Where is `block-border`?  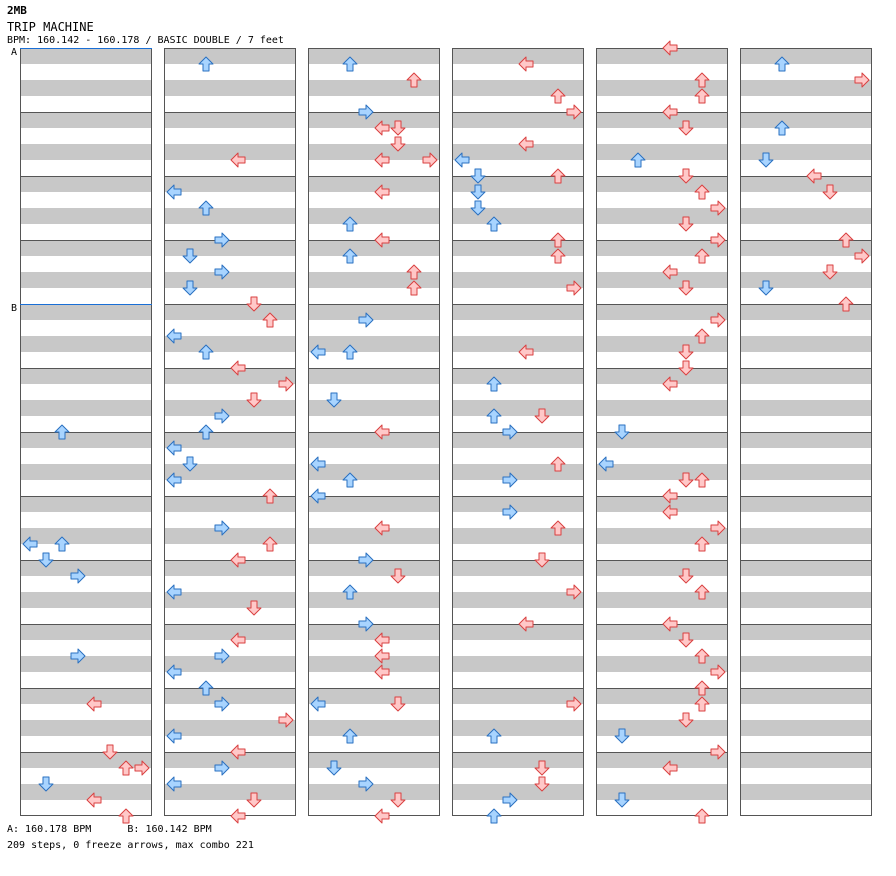
block-border is located at coordinates (662, 432).